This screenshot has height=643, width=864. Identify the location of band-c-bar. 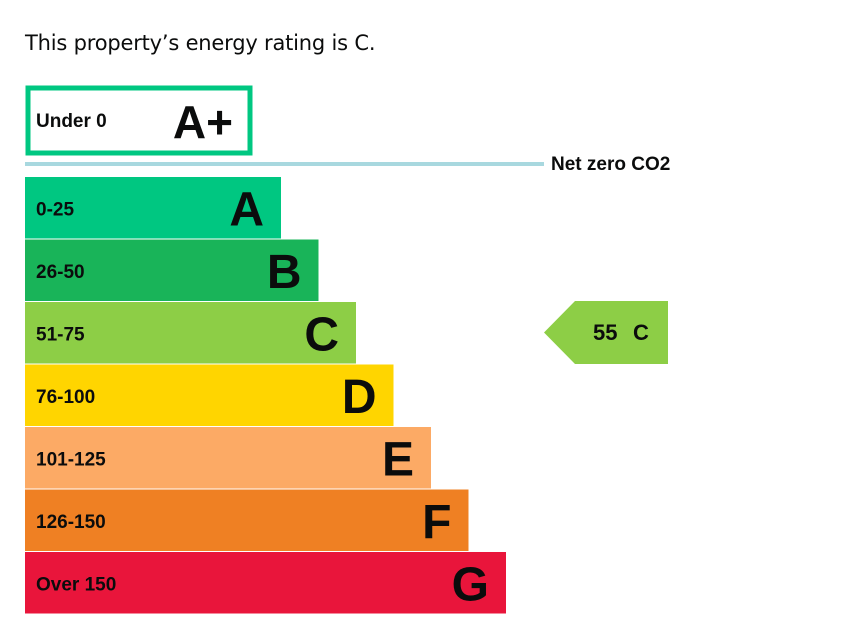
(190, 333).